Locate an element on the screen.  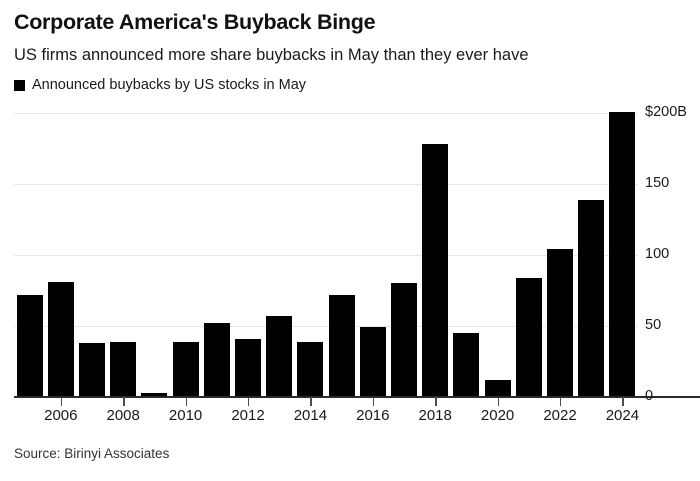
bar-2019 is located at coordinates (466, 365).